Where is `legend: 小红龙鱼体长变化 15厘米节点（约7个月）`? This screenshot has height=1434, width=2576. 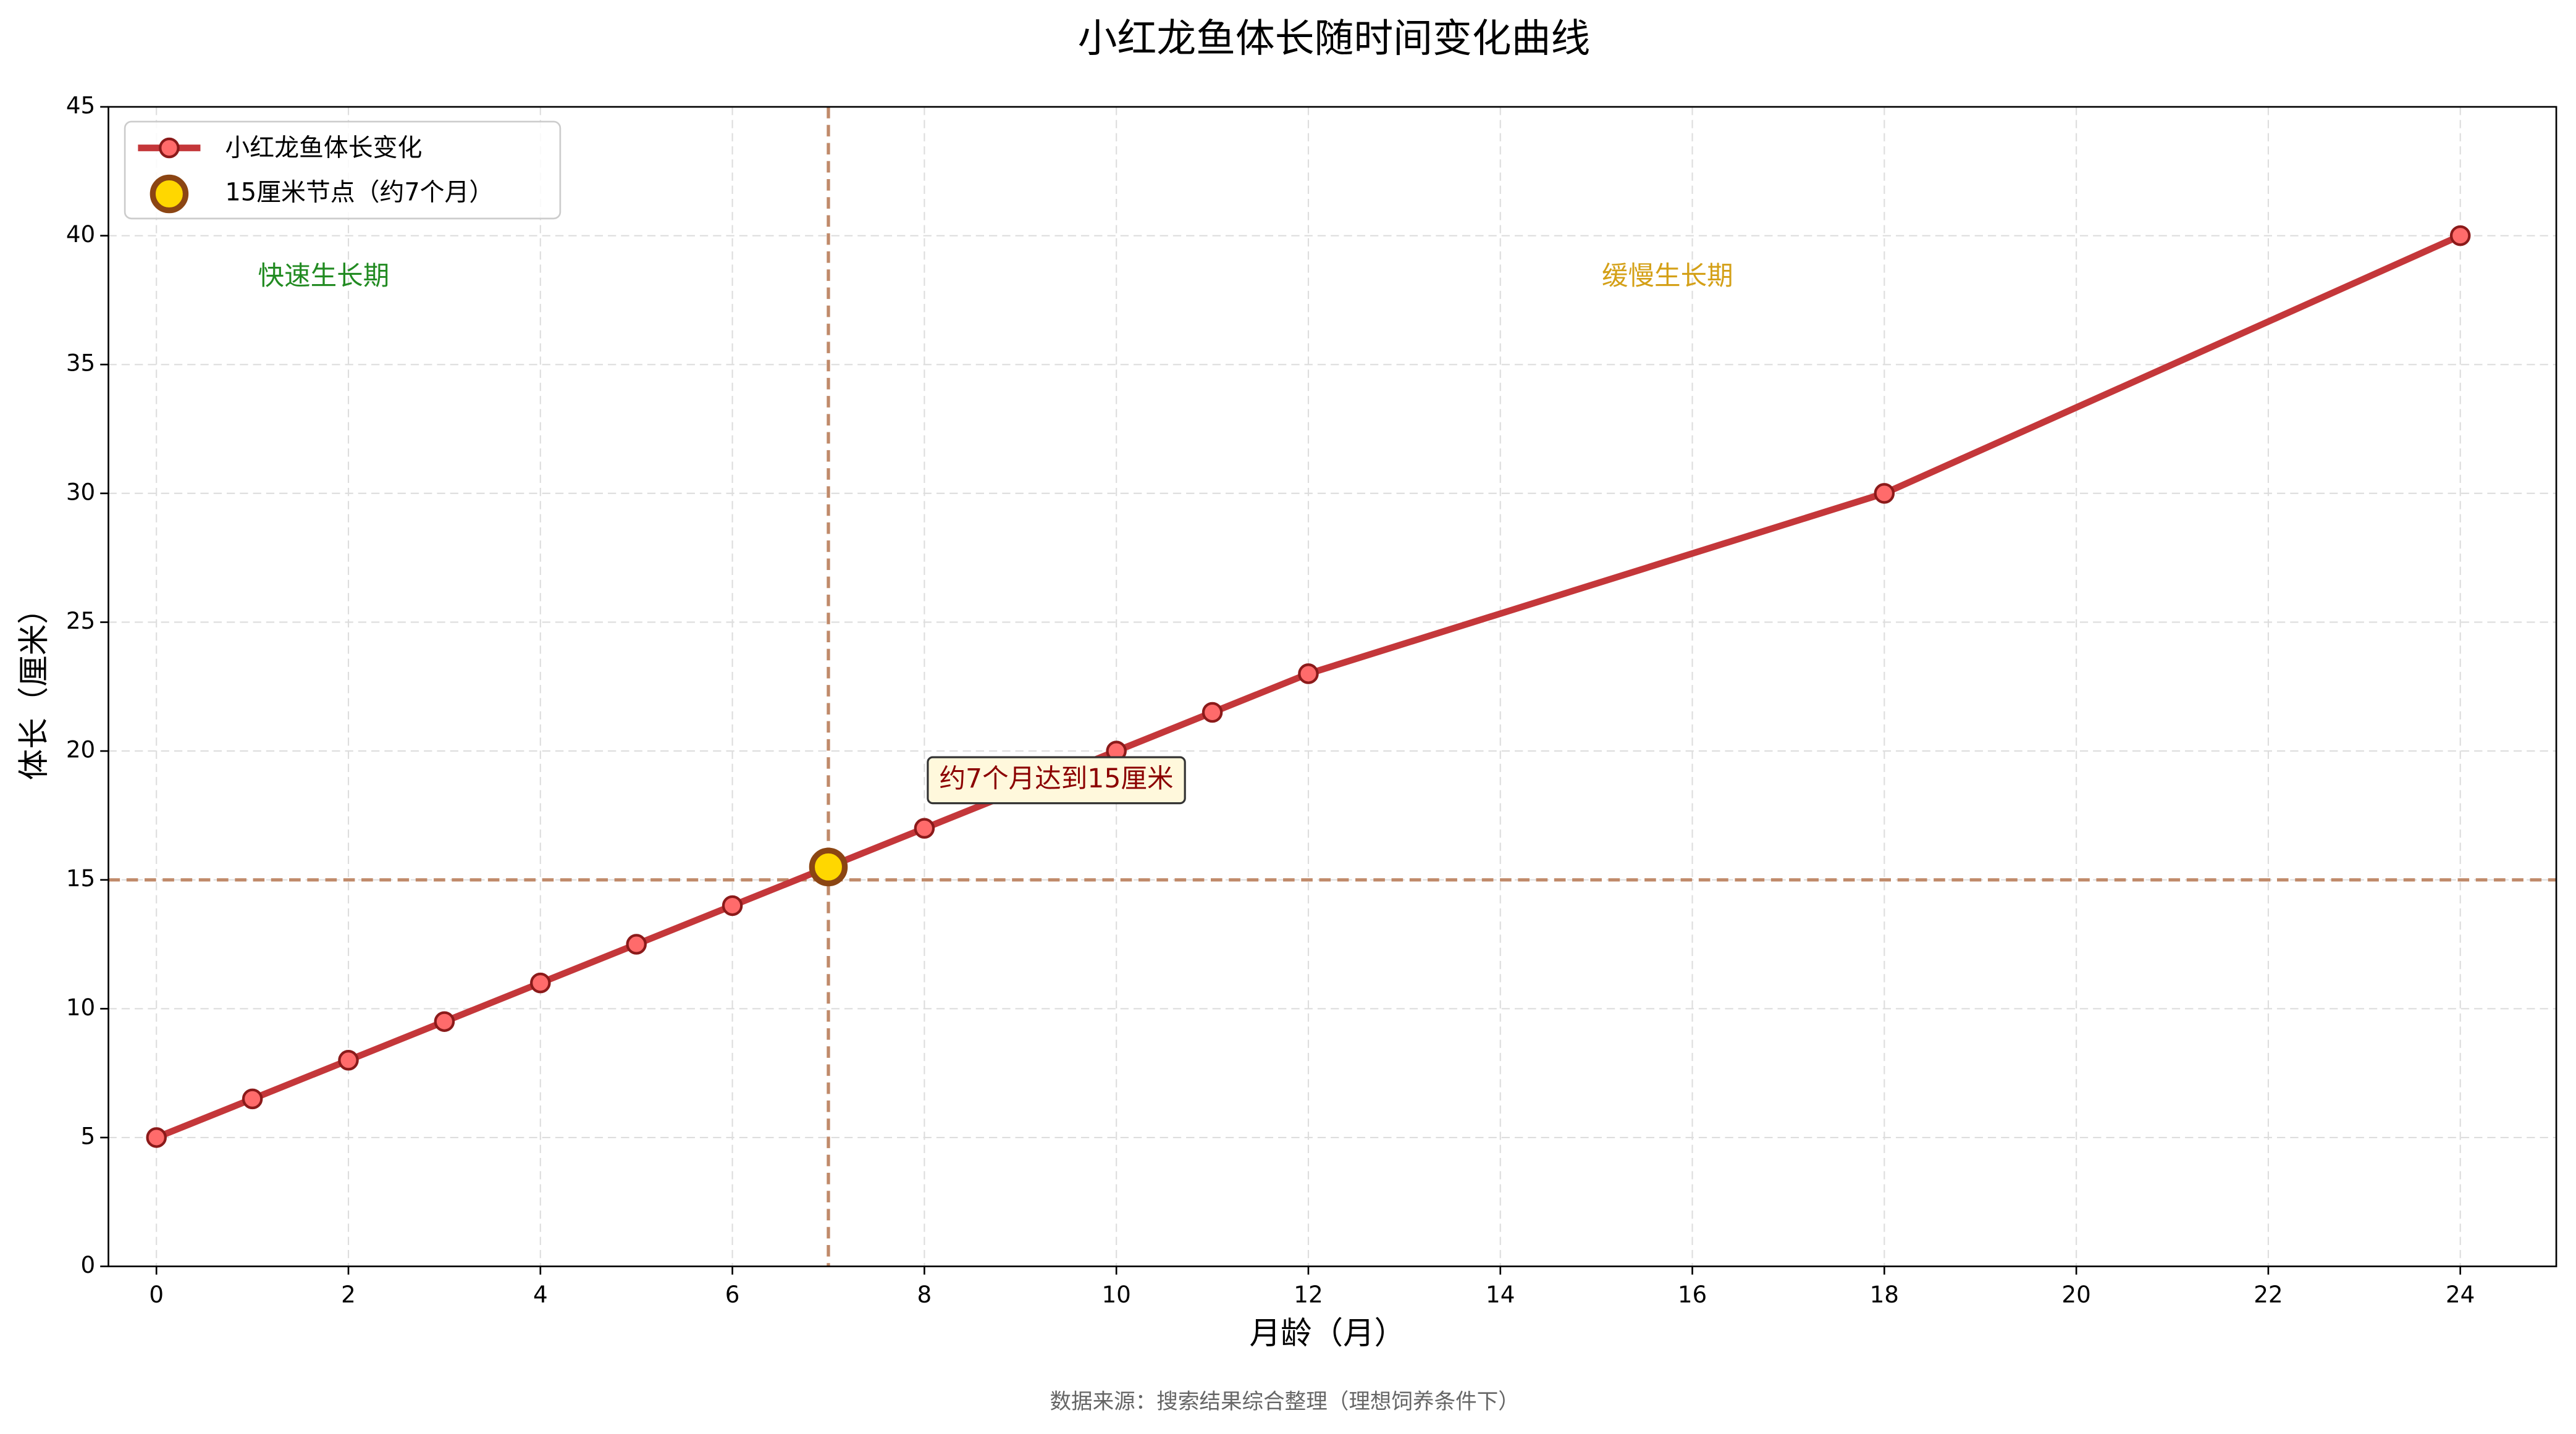 legend: 小红龙鱼体长变化 15厘米节点（约7个月） is located at coordinates (343, 170).